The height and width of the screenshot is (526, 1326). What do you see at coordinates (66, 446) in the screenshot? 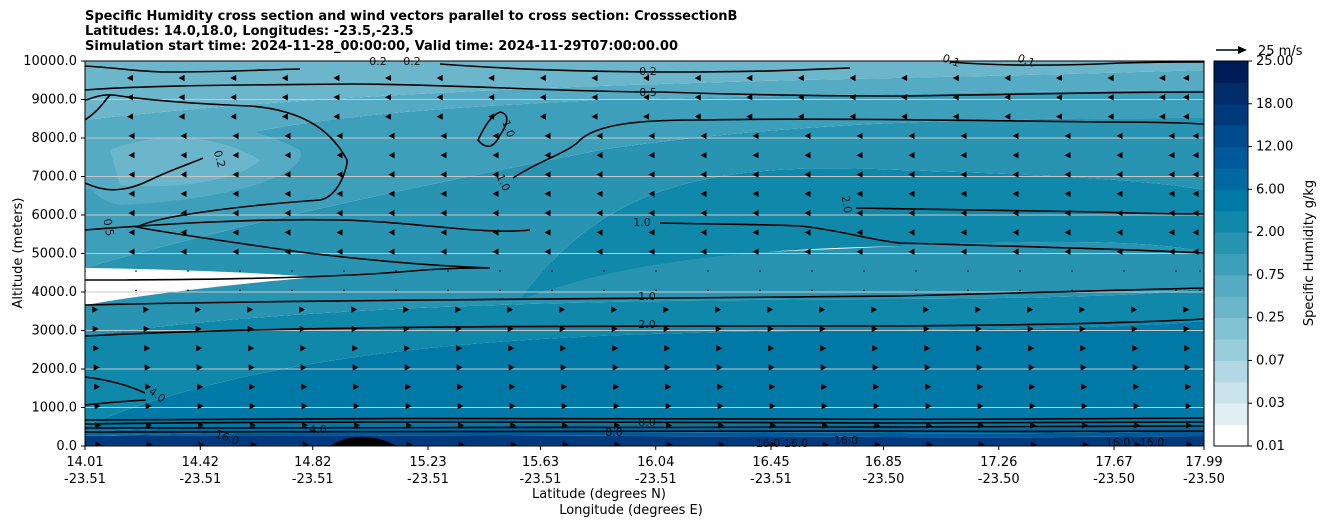
I see `y-tick-label: 0.0` at bounding box center [66, 446].